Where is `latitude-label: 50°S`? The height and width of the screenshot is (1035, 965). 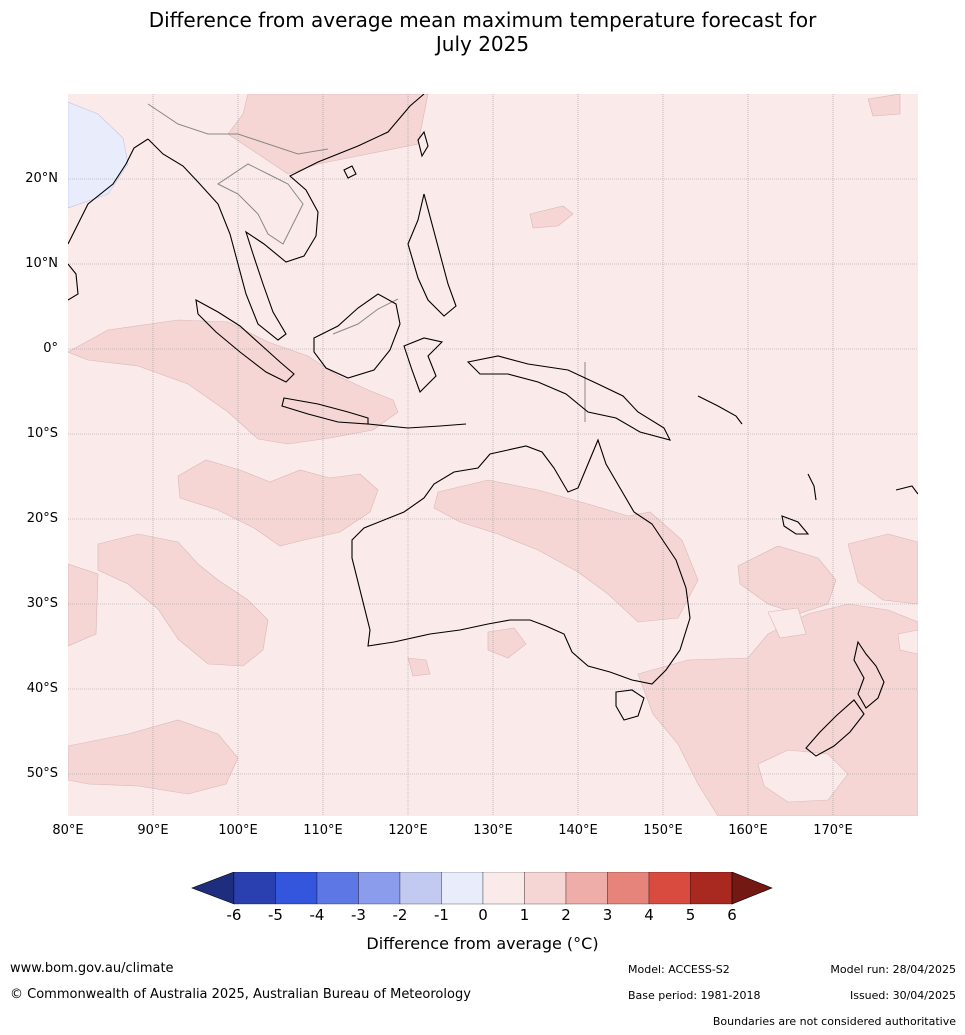
latitude-label: 50°S is located at coordinates (42, 773).